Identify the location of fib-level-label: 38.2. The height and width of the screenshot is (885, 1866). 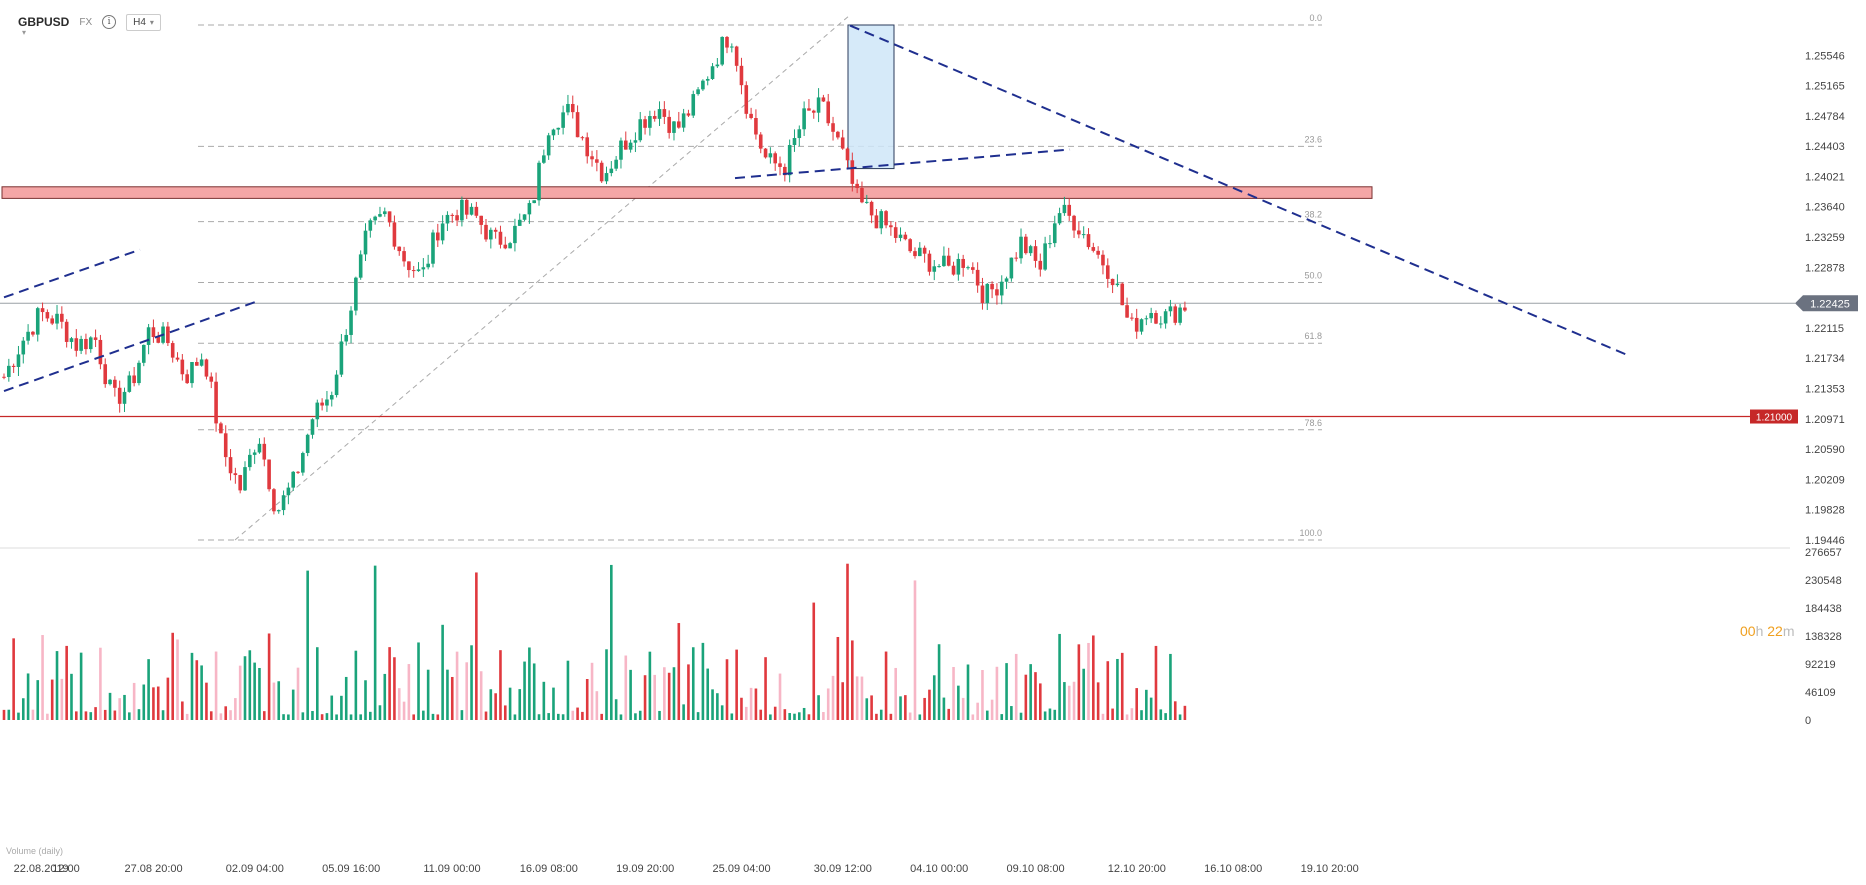
(1313, 215).